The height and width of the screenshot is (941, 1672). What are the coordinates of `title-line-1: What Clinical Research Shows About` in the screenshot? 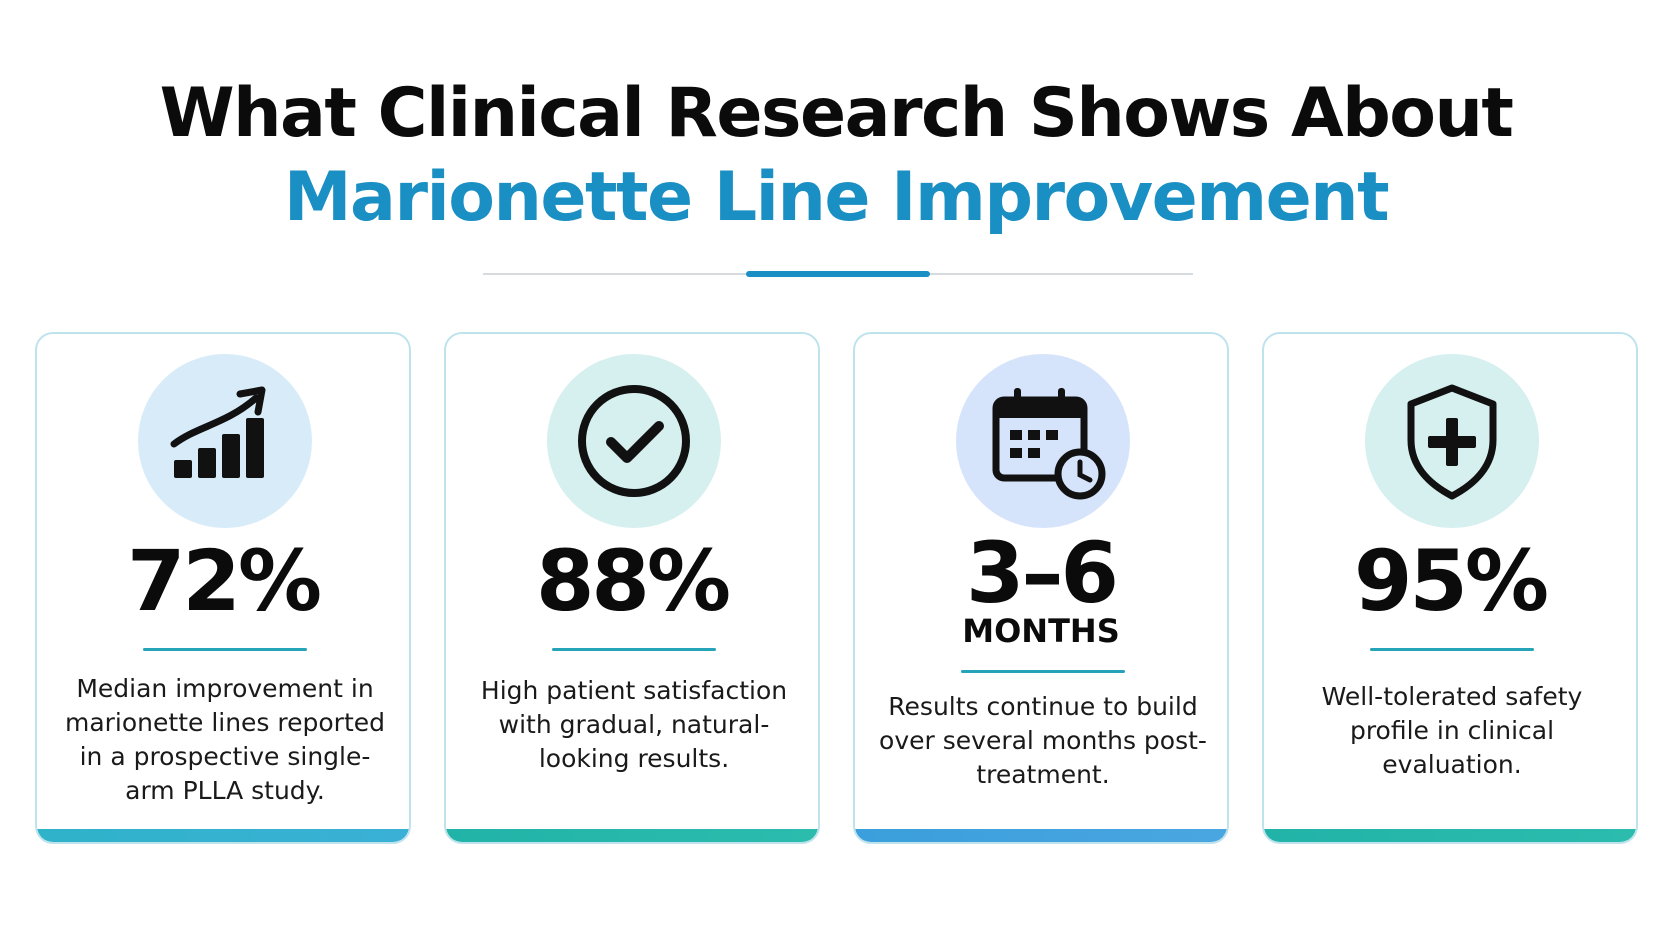 It's located at (836, 113).